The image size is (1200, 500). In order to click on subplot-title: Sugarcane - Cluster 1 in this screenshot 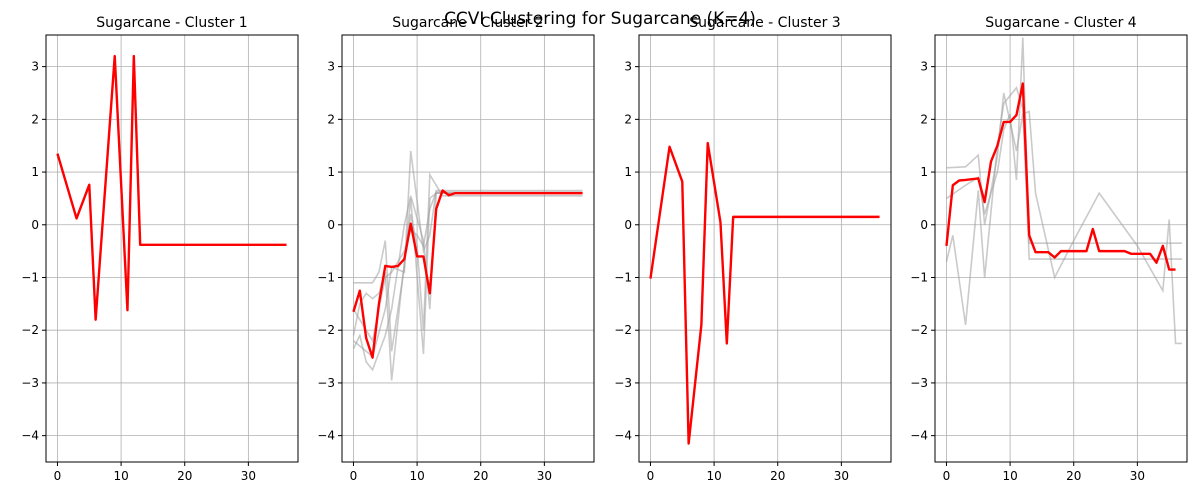, I will do `click(171, 23)`.